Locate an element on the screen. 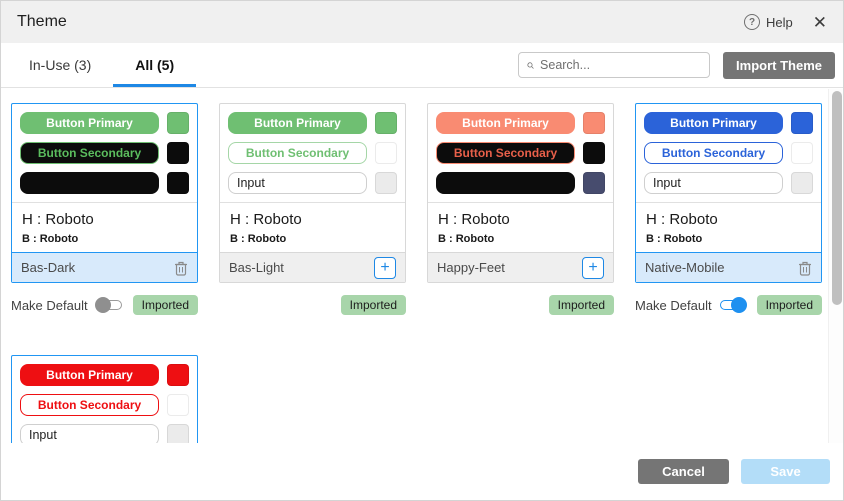 The image size is (844, 501). help-button: ? Help is located at coordinates (768, 22).